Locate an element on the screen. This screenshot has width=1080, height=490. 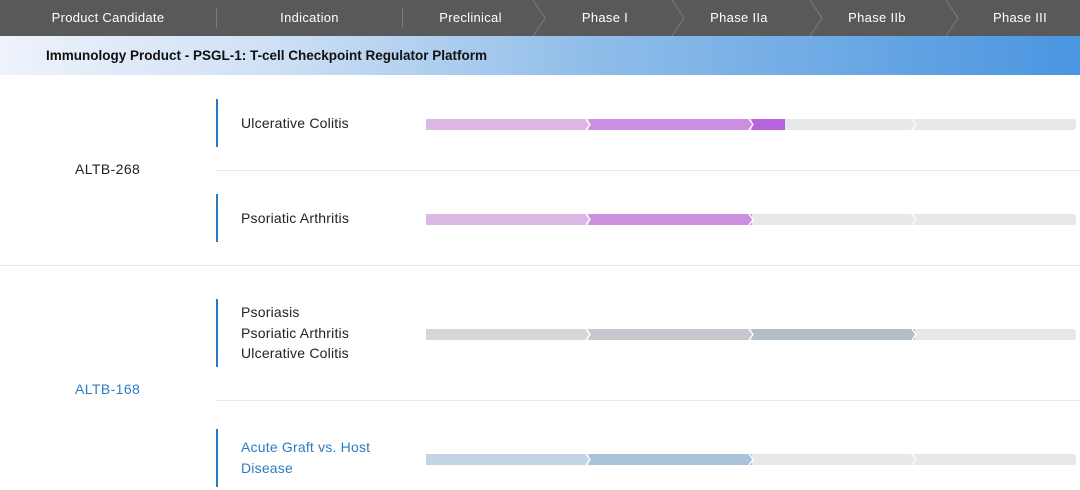
indication-line: Acute Graft vs. Host is located at coordinates (306, 447).